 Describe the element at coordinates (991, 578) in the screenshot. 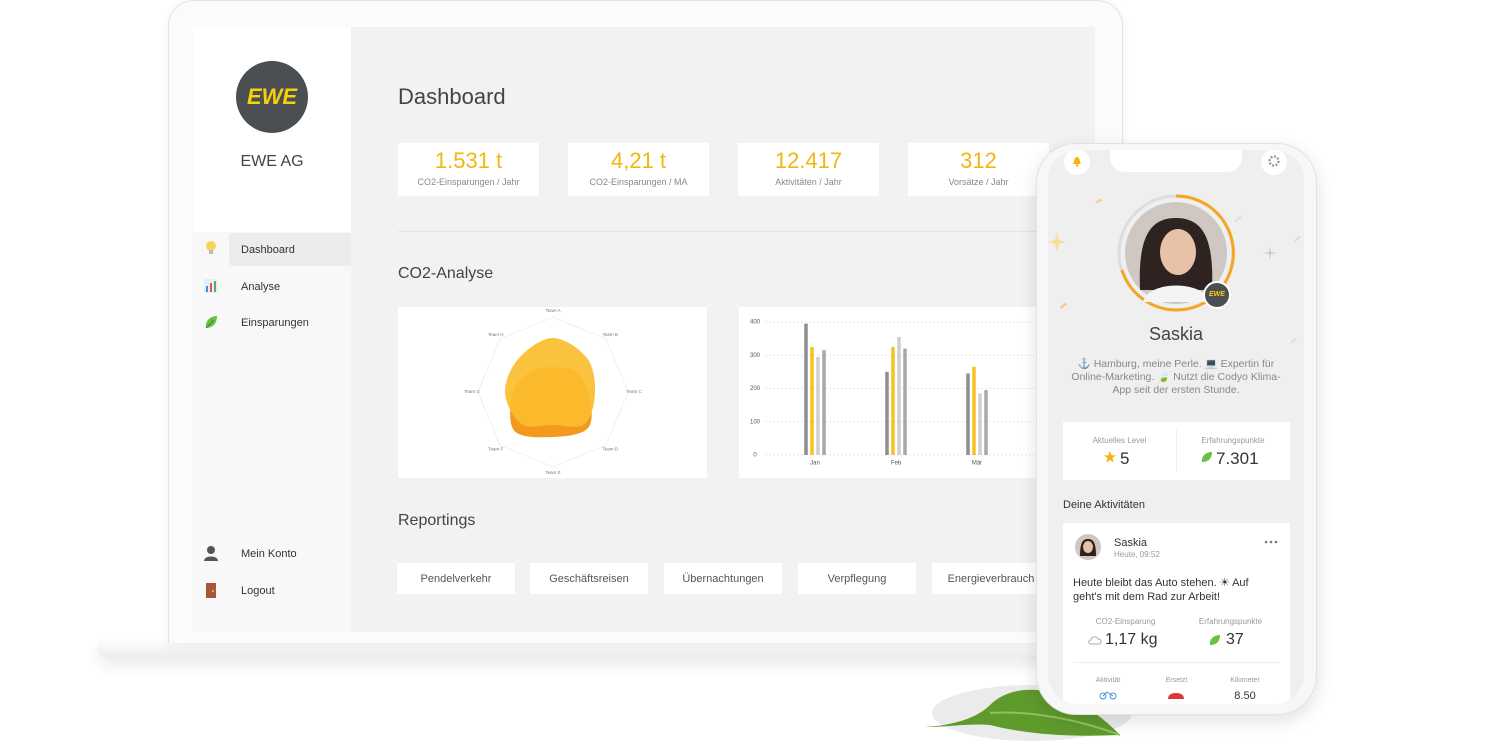

I see `report-button: Energieverbrauch` at that location.